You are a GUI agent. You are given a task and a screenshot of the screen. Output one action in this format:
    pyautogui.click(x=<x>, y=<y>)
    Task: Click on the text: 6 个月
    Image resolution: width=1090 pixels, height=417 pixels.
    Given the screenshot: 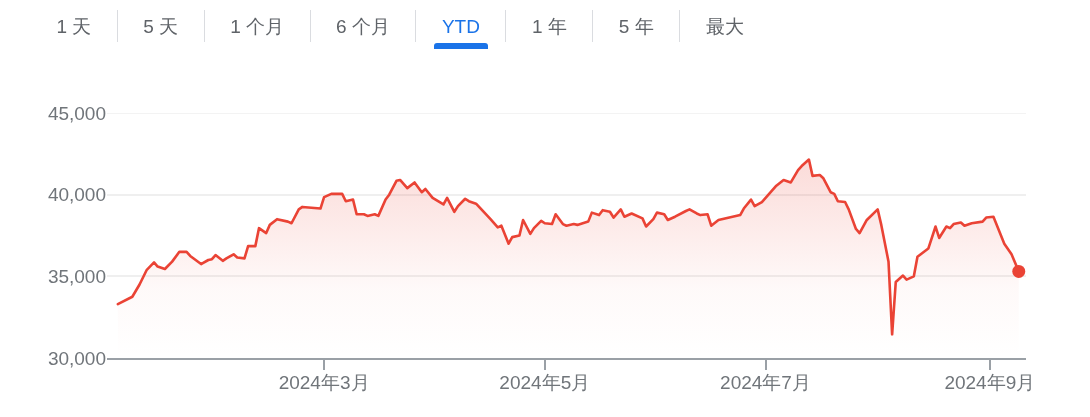 What is the action you would take?
    pyautogui.click(x=363, y=27)
    